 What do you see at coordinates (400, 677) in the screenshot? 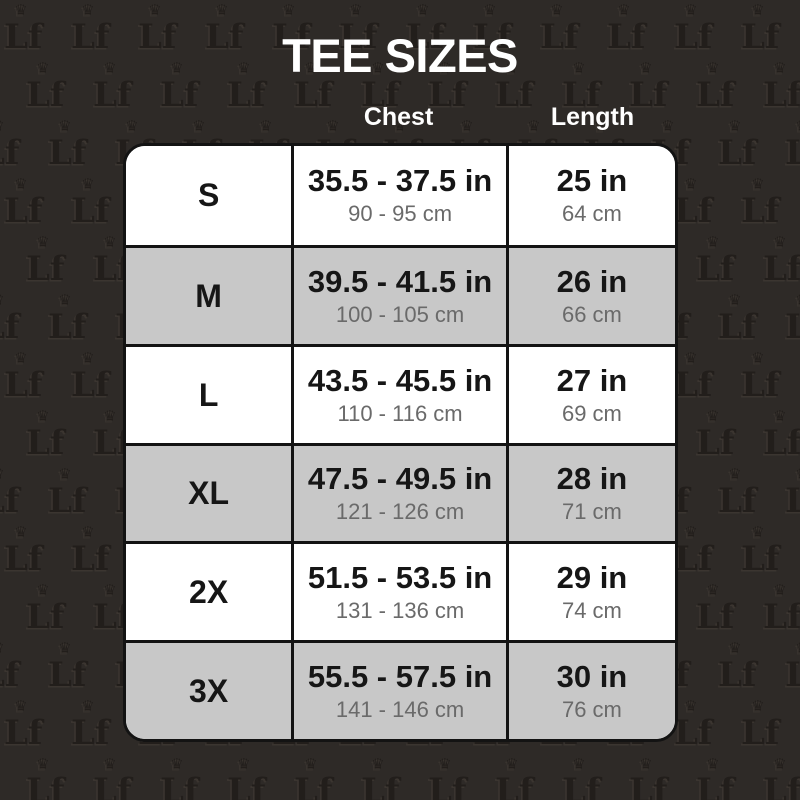
I see `chest-inches: 55.5 - 57.5 in` at bounding box center [400, 677].